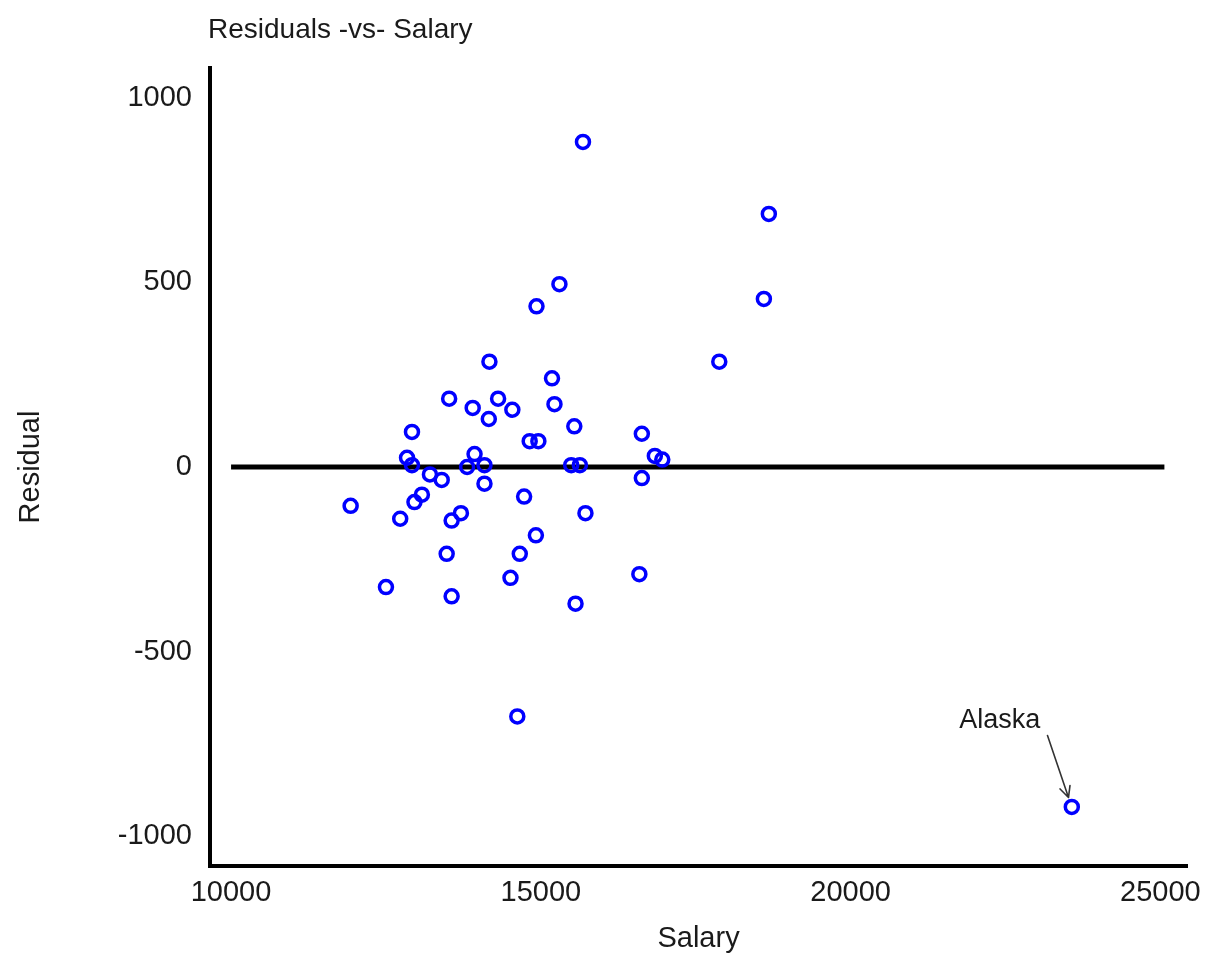 The width and height of the screenshot is (1211, 957). I want to click on annotation: Alaska, so click(1000, 719).